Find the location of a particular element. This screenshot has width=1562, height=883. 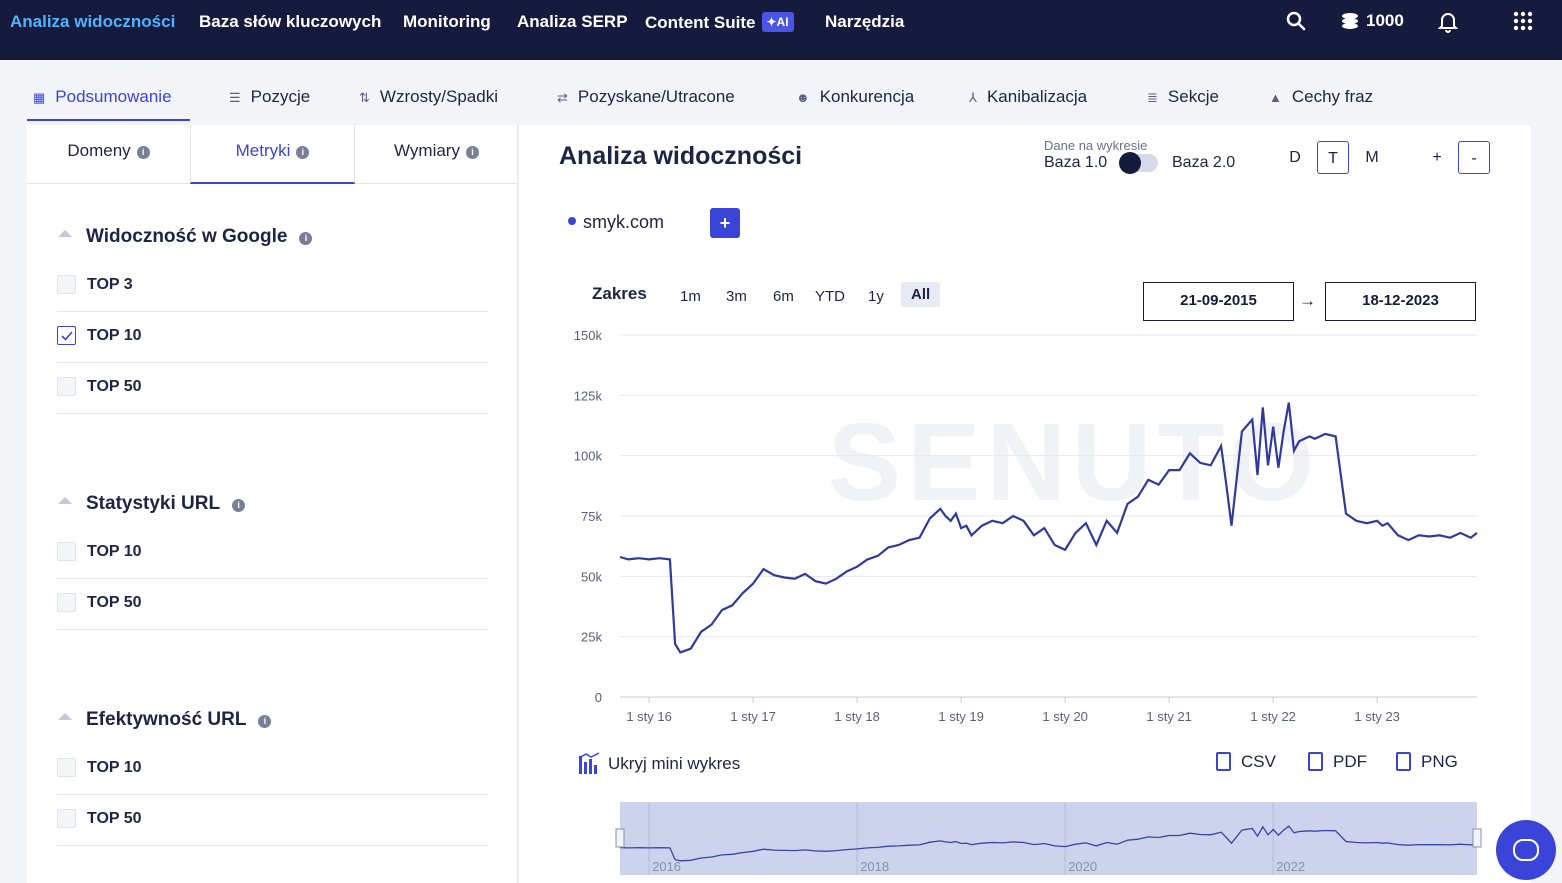

domain-legend: smyk.com is located at coordinates (616, 222).